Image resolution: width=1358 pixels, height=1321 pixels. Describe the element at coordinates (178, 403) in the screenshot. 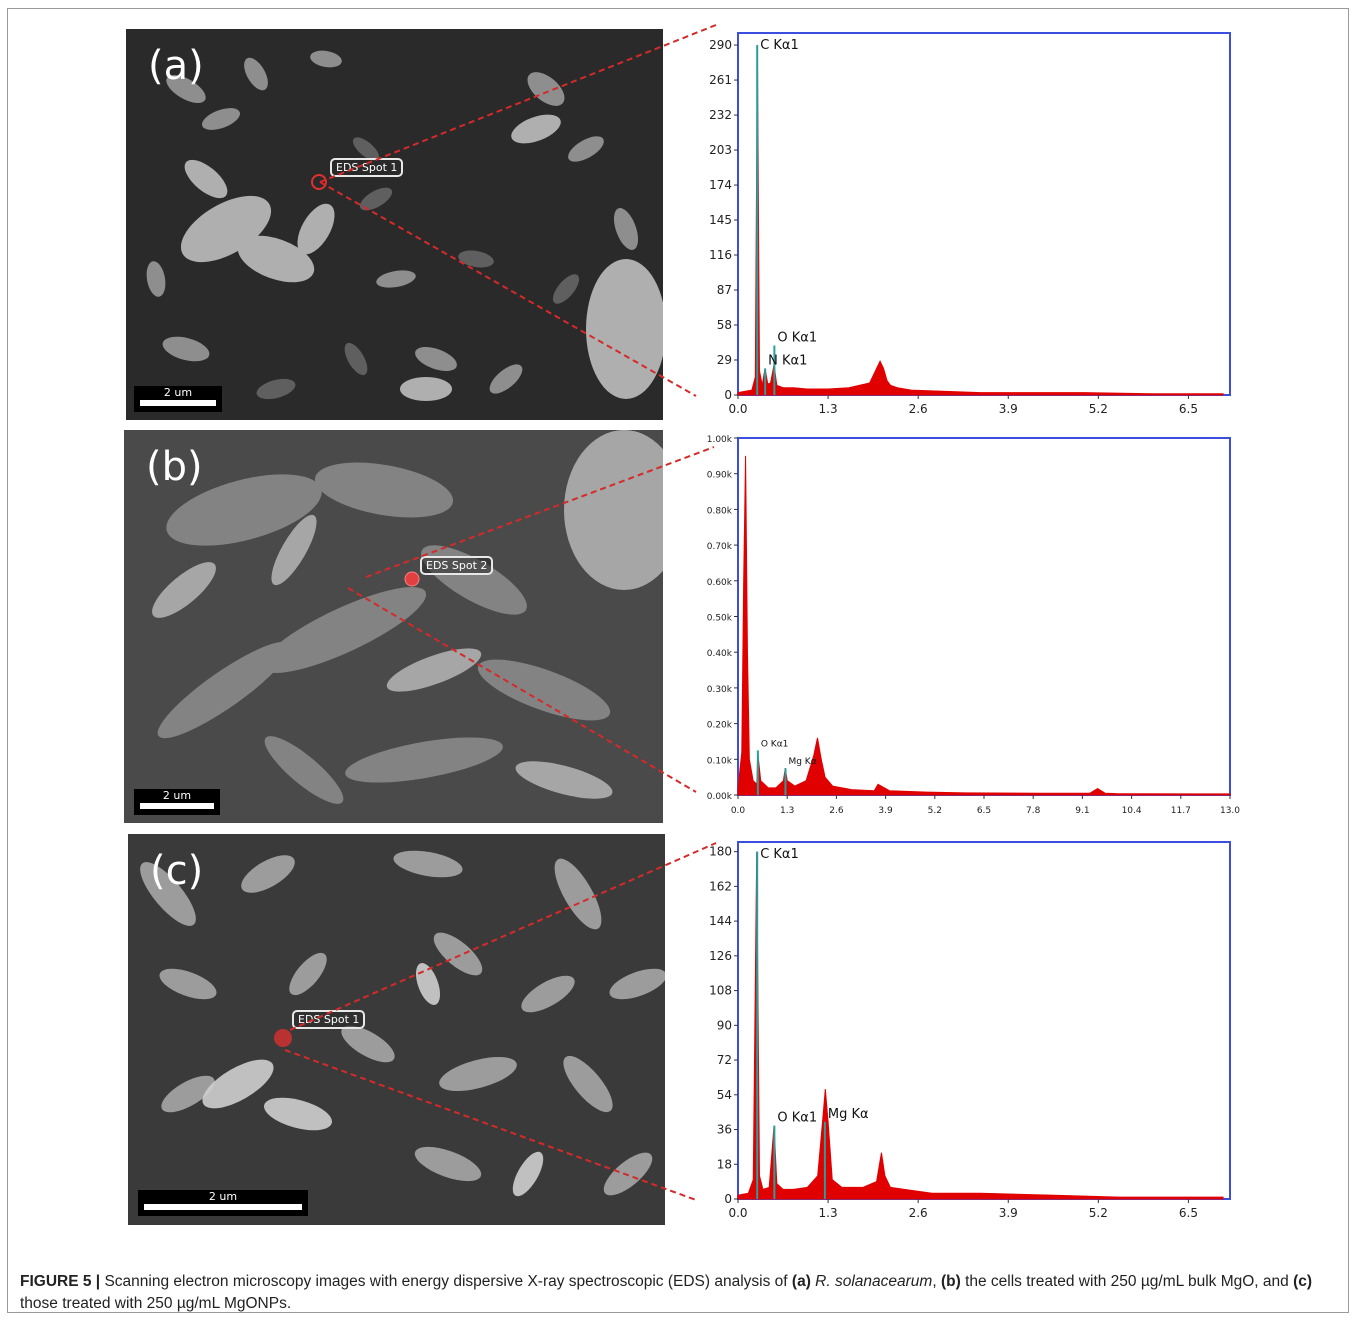

I see `scale-line-a` at that location.